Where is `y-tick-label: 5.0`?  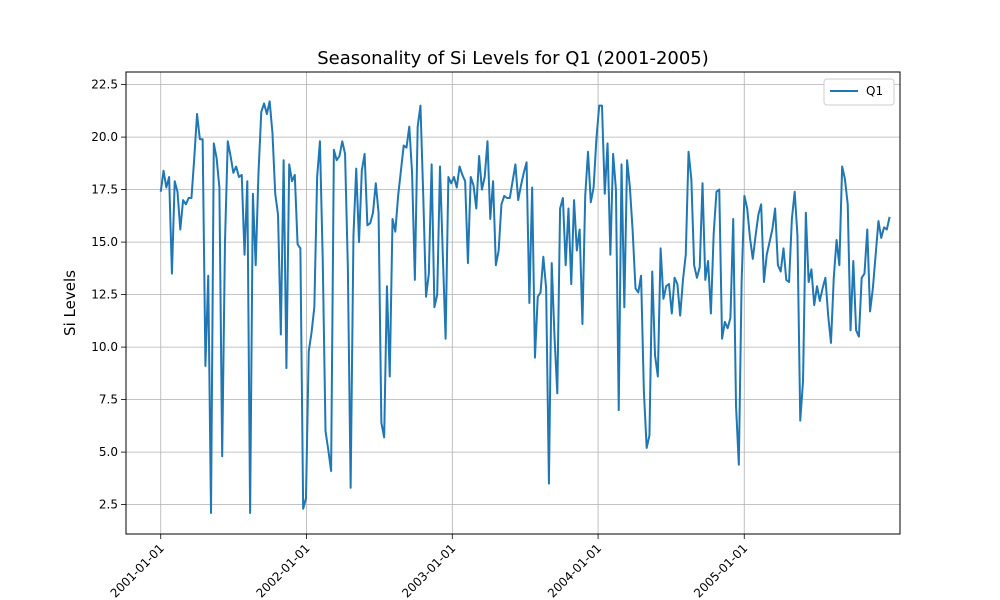 y-tick-label: 5.0 is located at coordinates (108, 452).